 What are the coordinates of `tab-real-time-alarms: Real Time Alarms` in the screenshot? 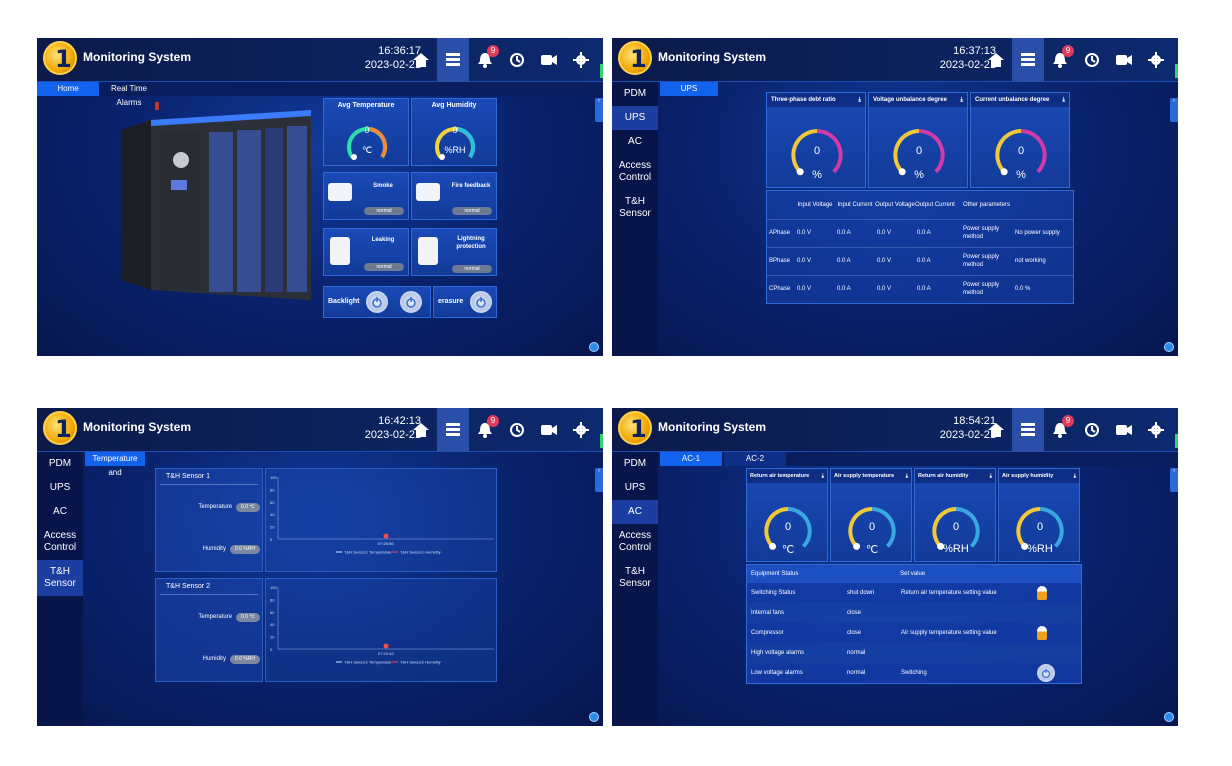 It's located at (128, 95).